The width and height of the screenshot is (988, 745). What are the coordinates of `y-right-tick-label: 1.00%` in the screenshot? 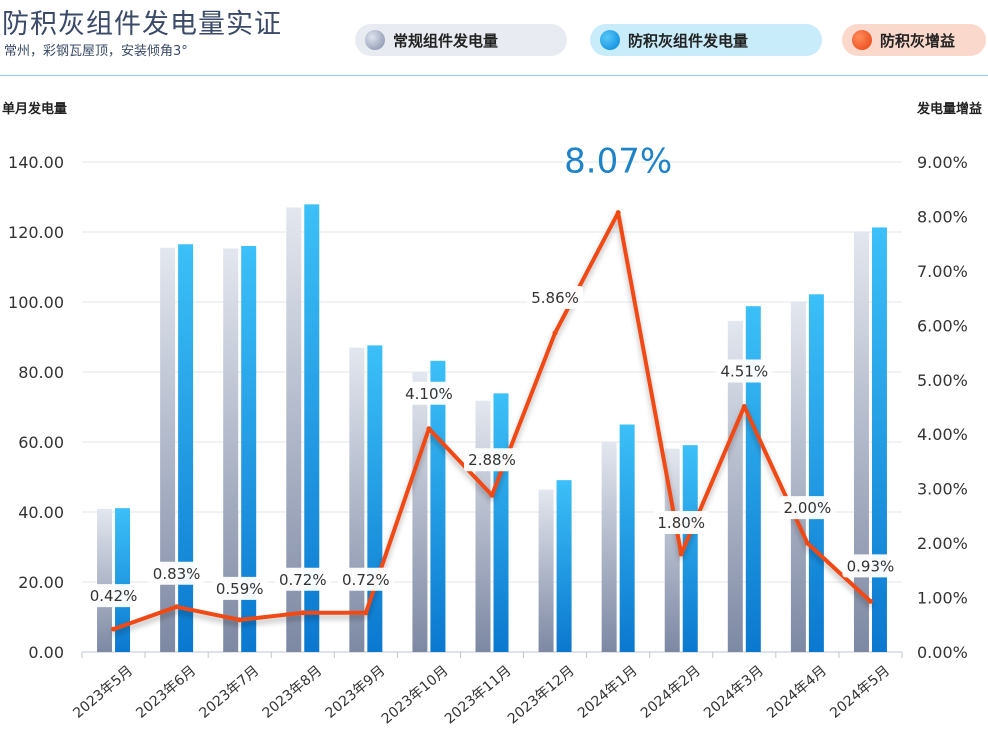 It's located at (942, 598).